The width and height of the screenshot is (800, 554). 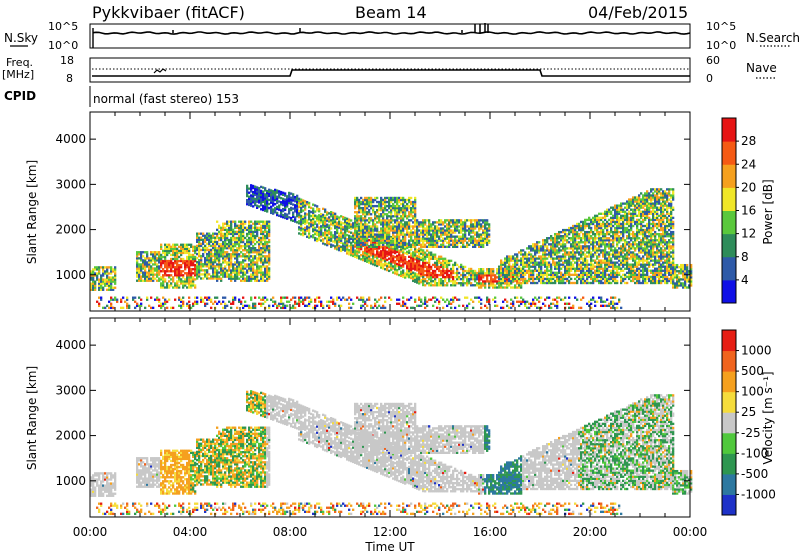 What do you see at coordinates (745, 257) in the screenshot?
I see `power-colorbar-tick: 8` at bounding box center [745, 257].